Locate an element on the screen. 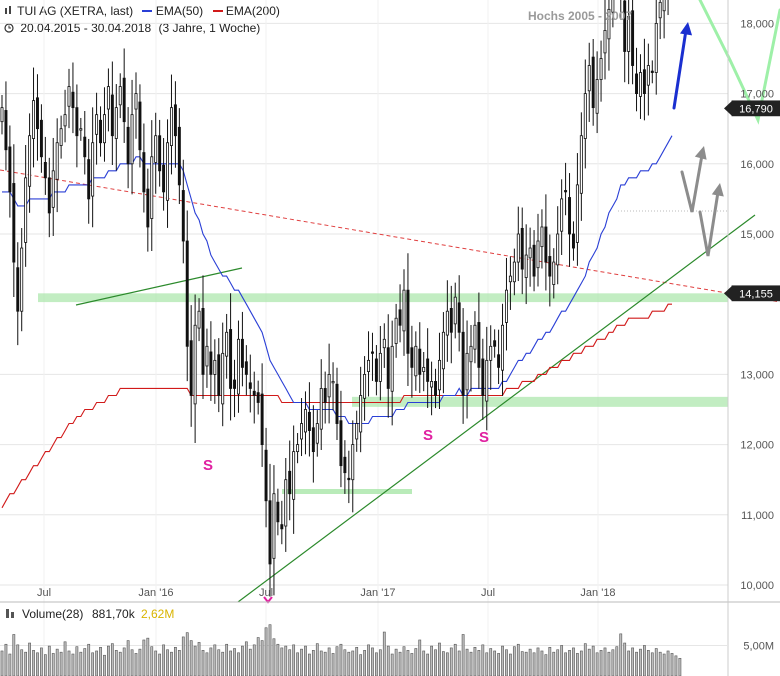  y-tick-label: 16,000 is located at coordinates (757, 165).